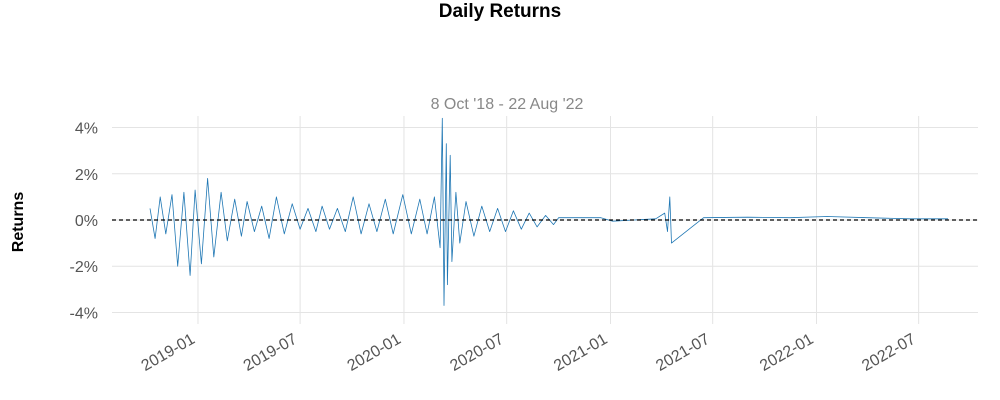 The image size is (1000, 400). I want to click on x-tick-label: 2020-07, so click(476, 353).